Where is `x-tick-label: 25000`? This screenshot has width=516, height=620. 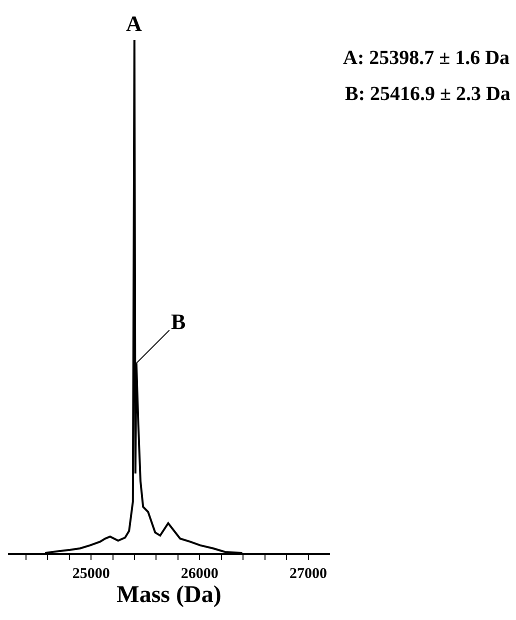
x-tick-label: 25000 is located at coordinates (91, 574).